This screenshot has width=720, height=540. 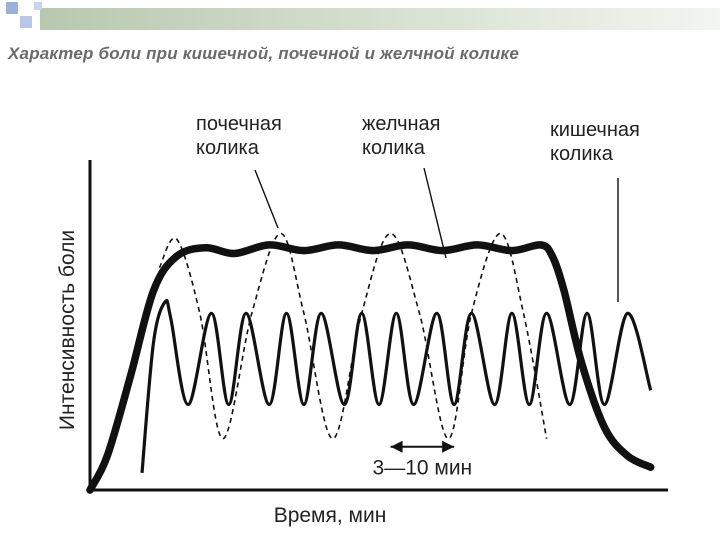 I want to click on label-biliary-colic-leader, so click(x=435, y=213).